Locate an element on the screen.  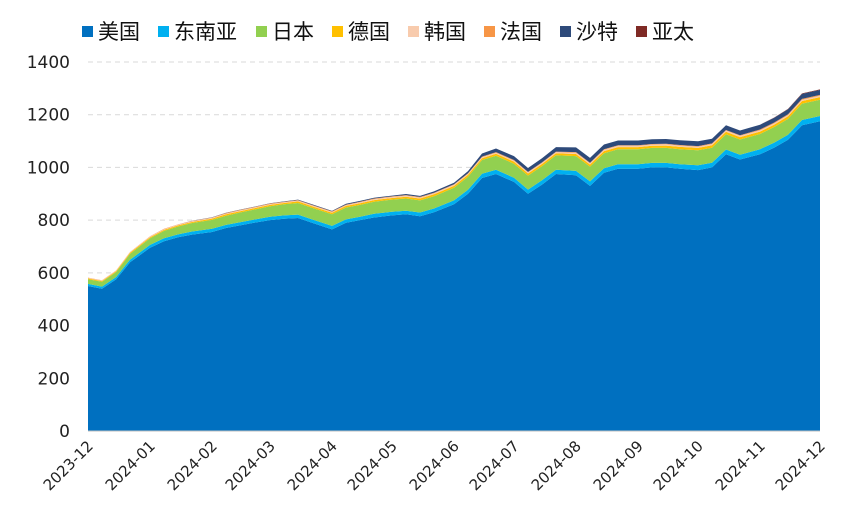
y-tick-label: 200 is located at coordinates (54, 379).